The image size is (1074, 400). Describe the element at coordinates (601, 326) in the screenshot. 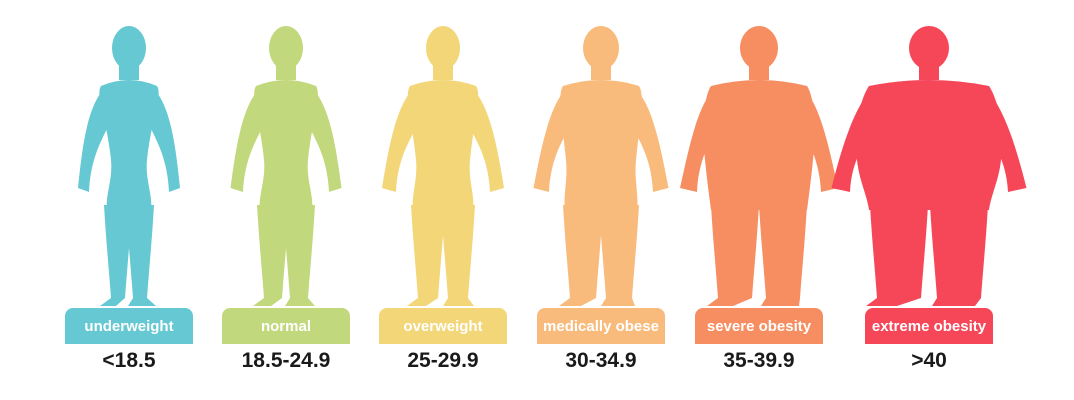

I see `category-label: medically obese` at that location.